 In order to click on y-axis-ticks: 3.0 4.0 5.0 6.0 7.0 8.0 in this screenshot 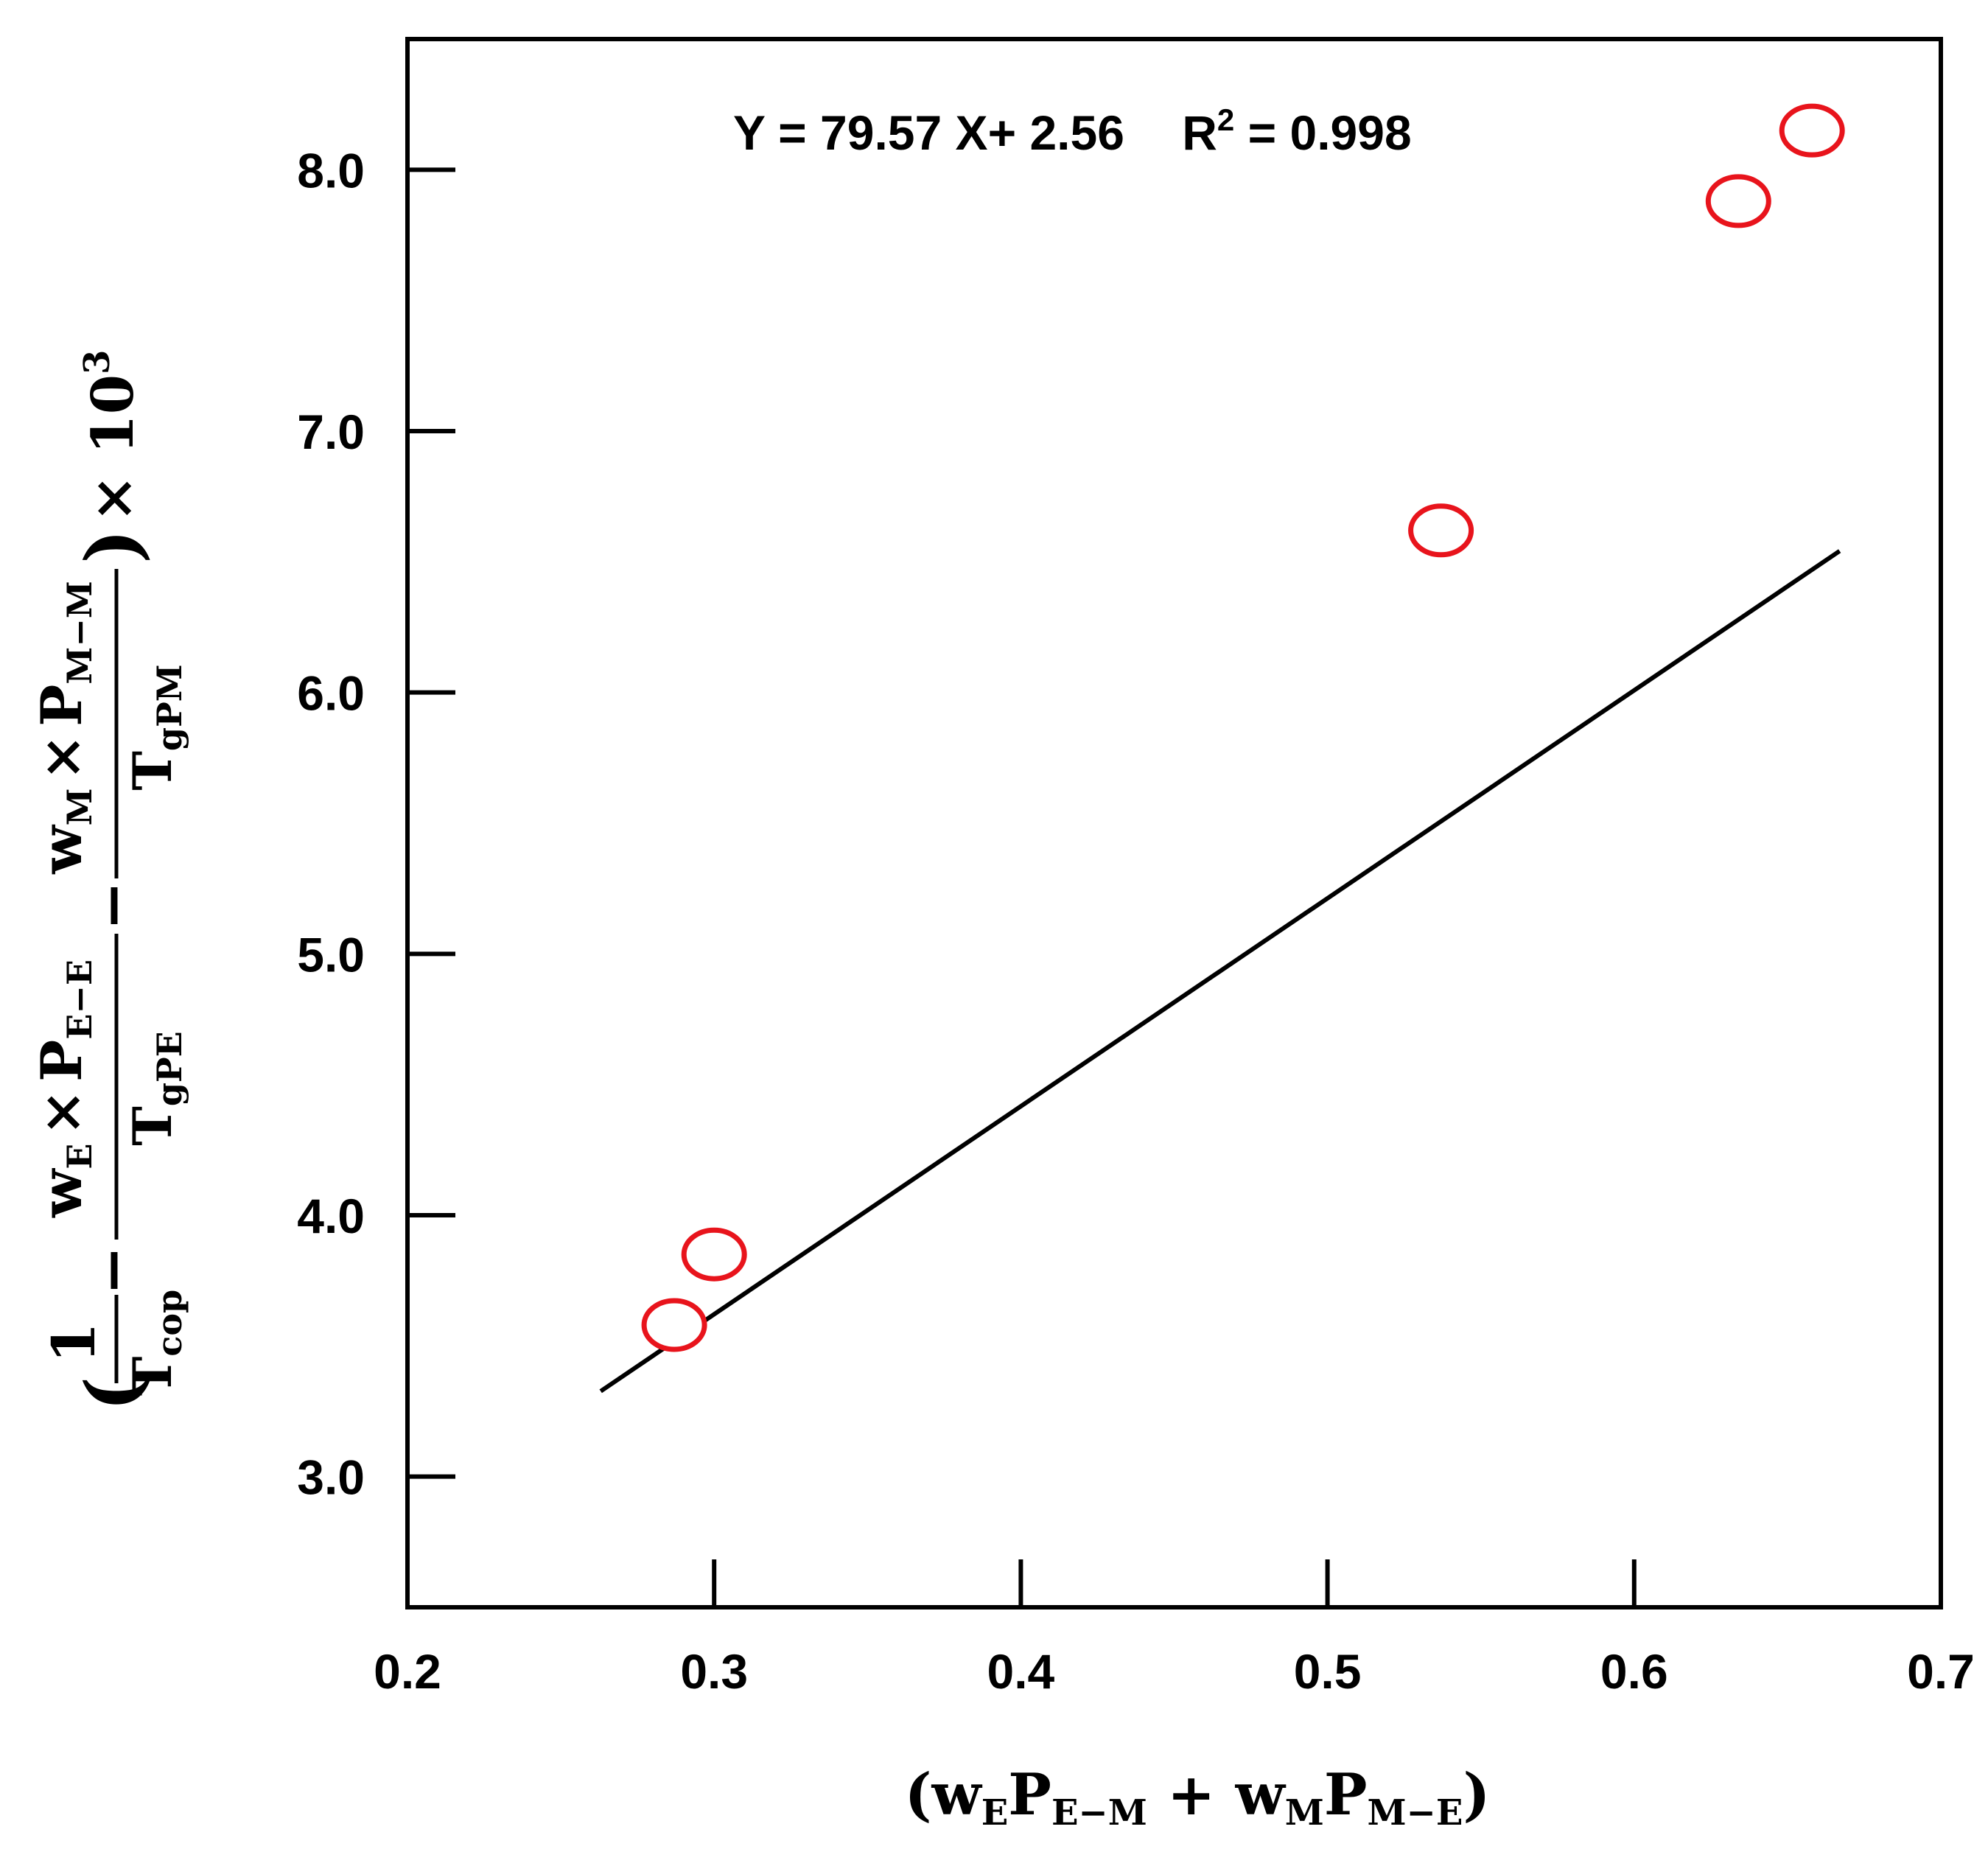, I will do `click(376, 824)`.